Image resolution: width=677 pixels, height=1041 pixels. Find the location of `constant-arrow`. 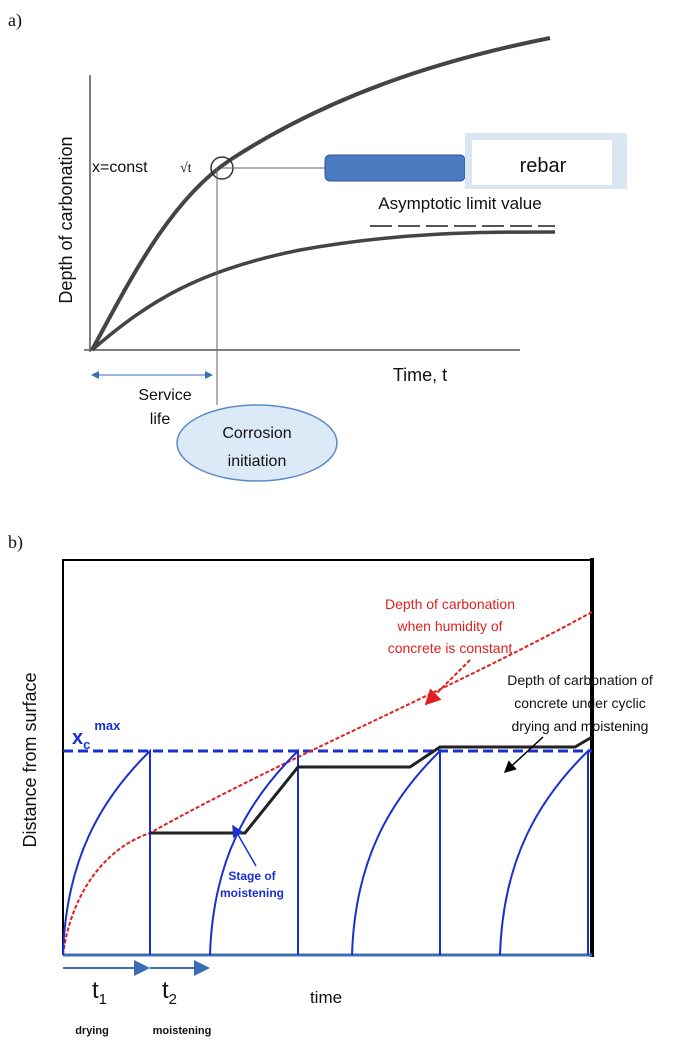

constant-arrow is located at coordinates (447, 682).